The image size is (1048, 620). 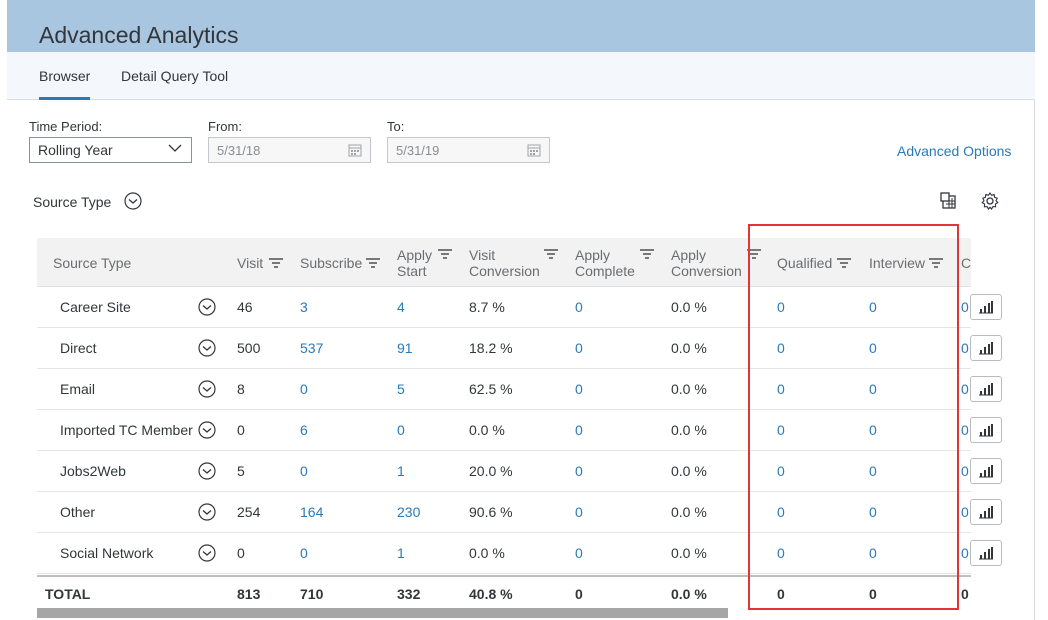 What do you see at coordinates (487, 307) in the screenshot?
I see `cell-visit-conversion: 8.7 %` at bounding box center [487, 307].